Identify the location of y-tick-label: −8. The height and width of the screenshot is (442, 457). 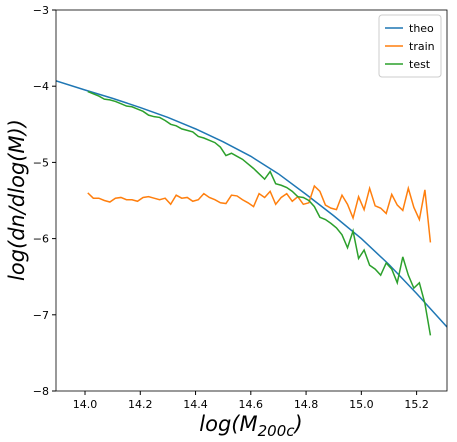
(41, 391).